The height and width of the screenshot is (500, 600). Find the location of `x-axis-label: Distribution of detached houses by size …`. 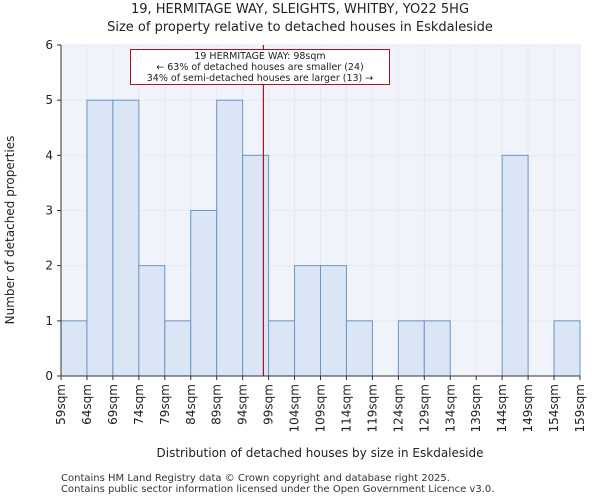

x-axis-label: Distribution of detached houses by size … is located at coordinates (320, 453).